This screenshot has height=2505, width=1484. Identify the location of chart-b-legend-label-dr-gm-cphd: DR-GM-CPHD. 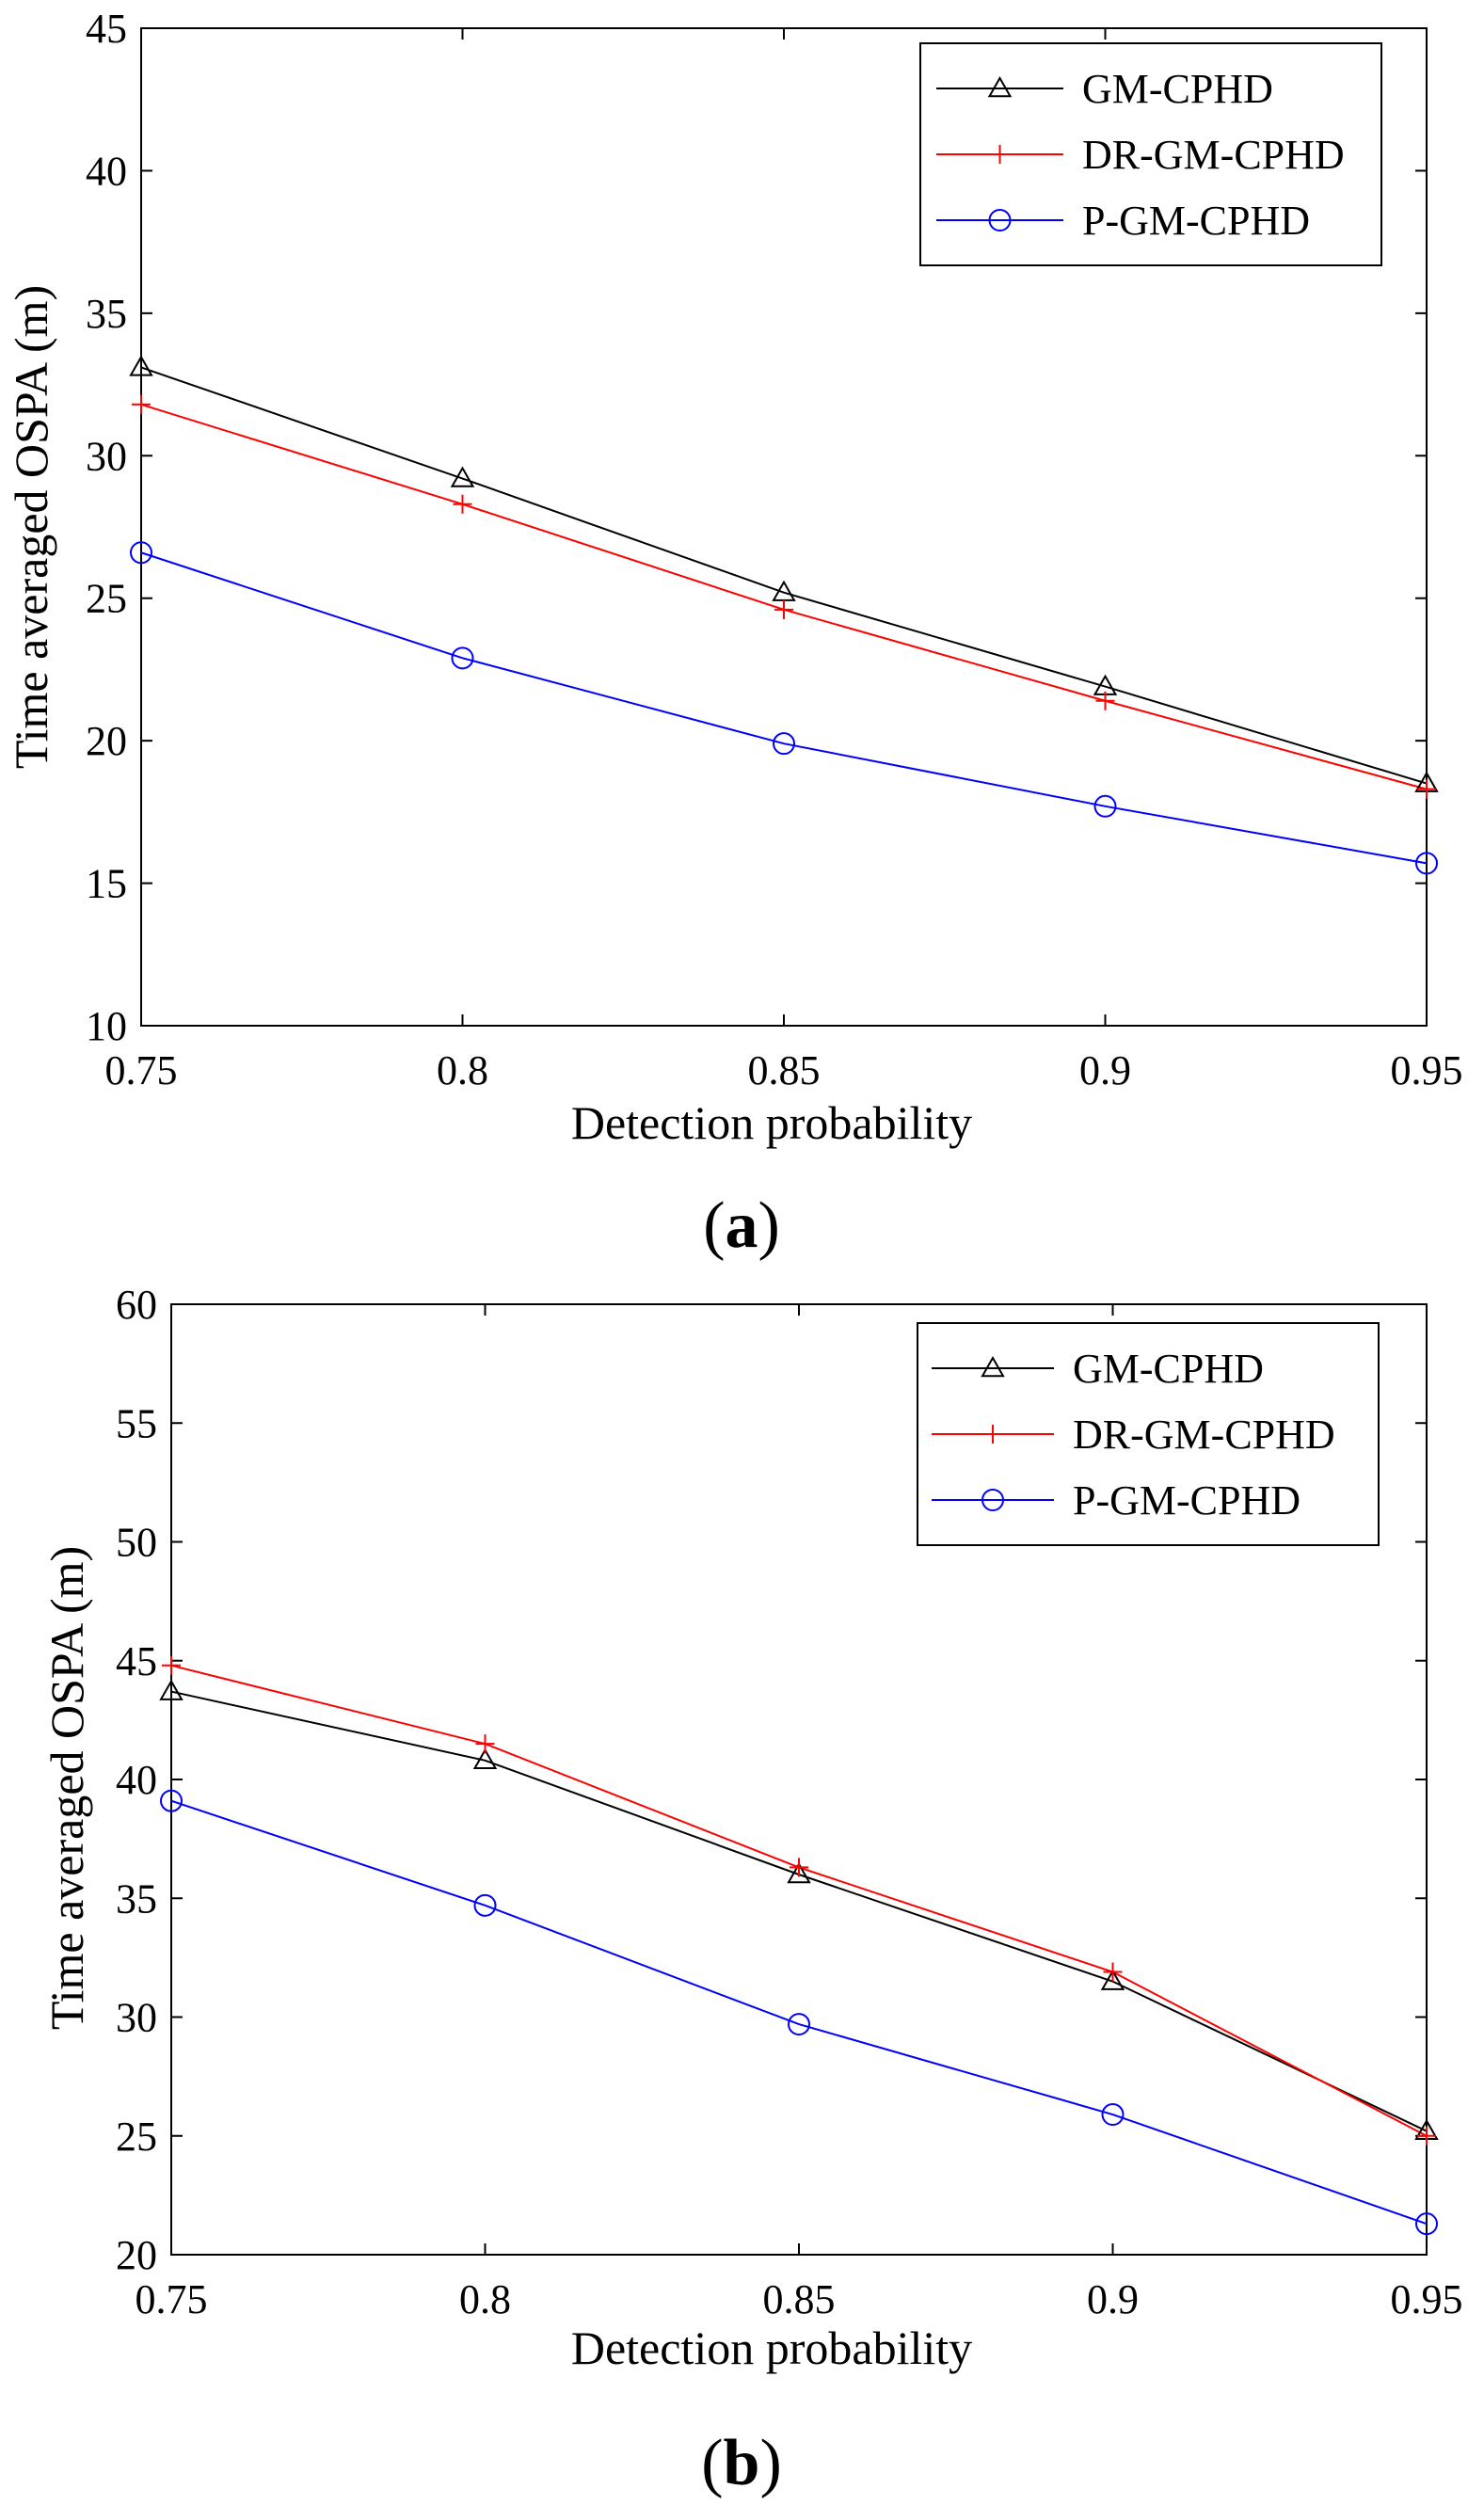
(1204, 1435).